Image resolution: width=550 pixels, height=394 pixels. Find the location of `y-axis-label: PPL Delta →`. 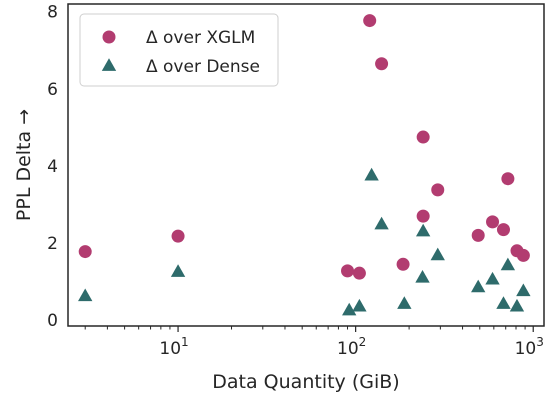

y-axis-label: PPL Delta → is located at coordinates (24, 165).